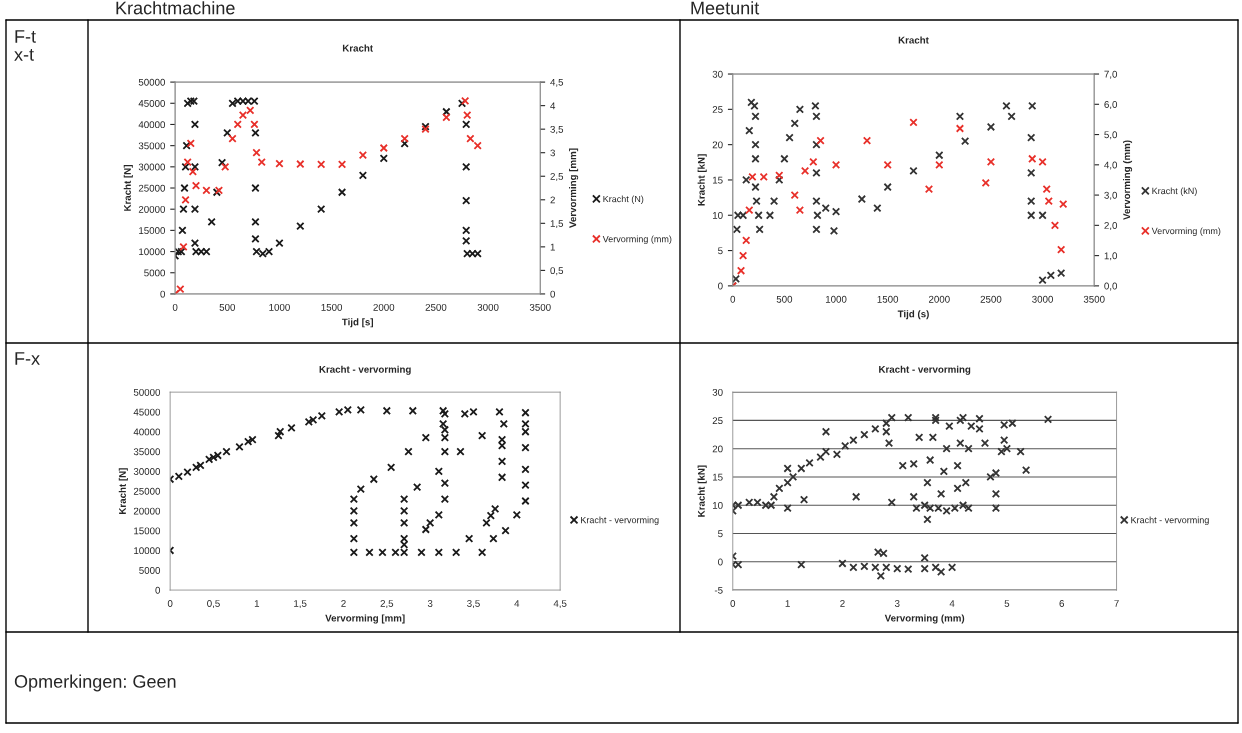  I want to click on y2-tick-label: 3,0, so click(1111, 195).